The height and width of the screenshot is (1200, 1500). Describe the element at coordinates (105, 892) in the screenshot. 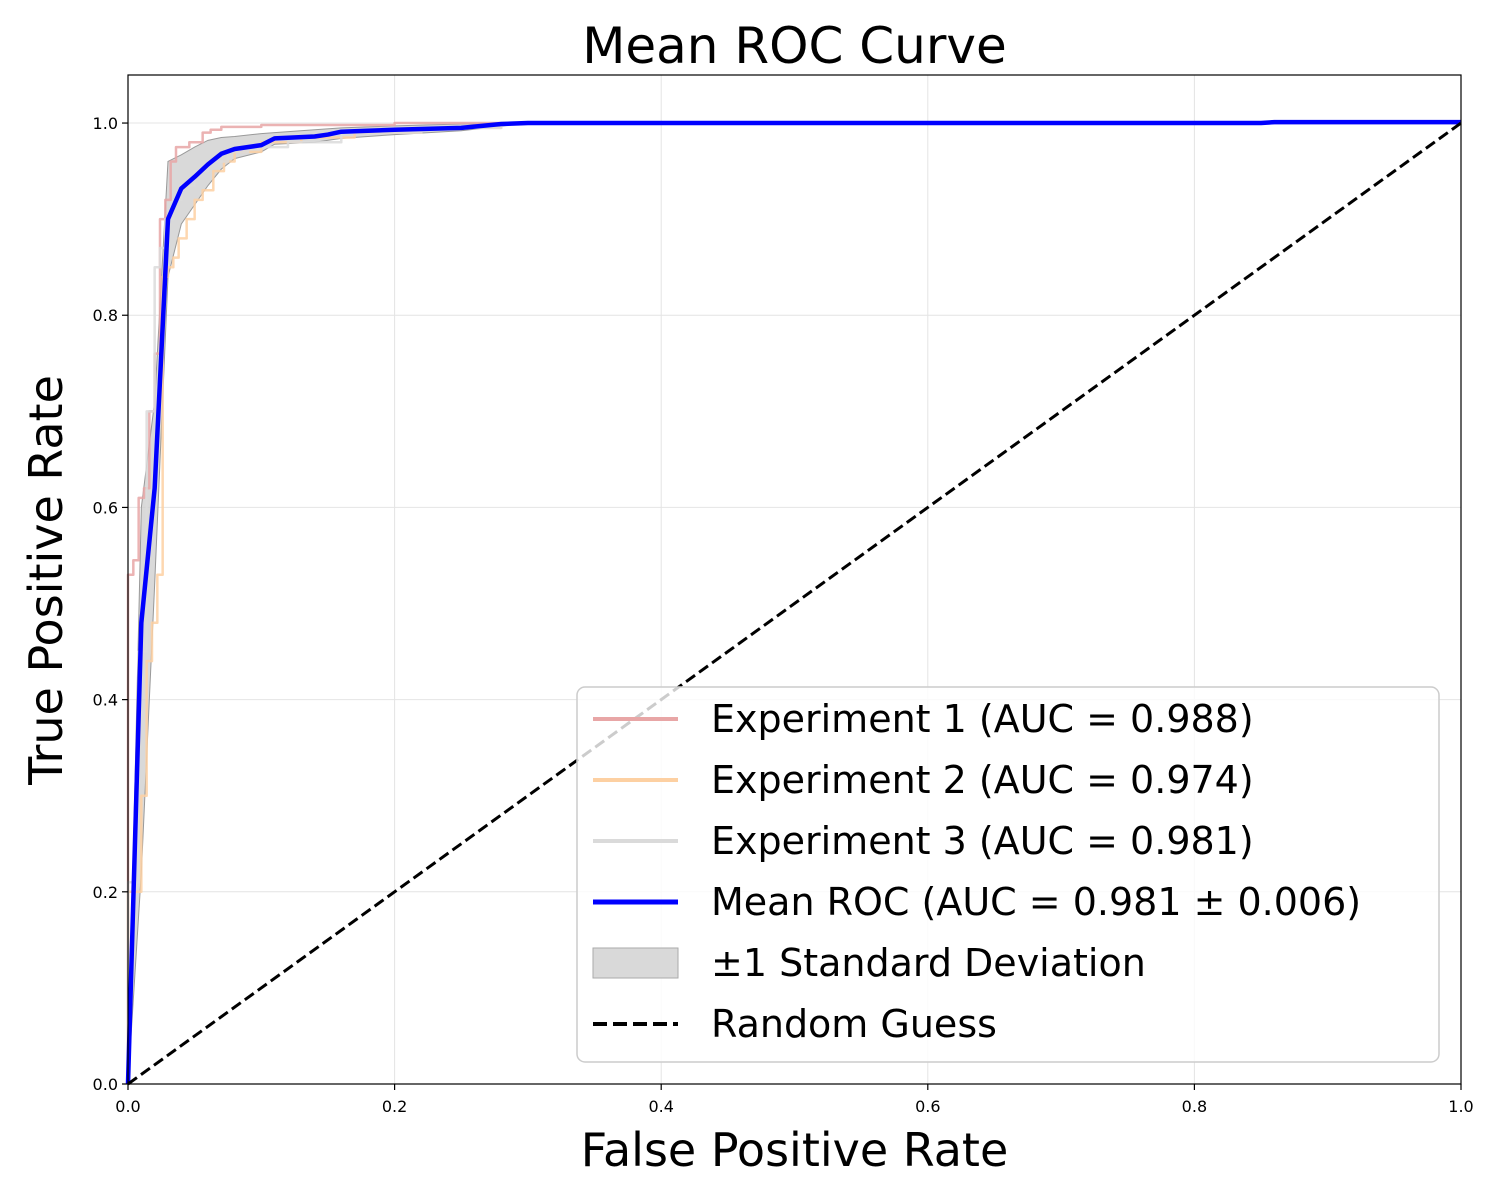

I see `y-tick-label: 0.2` at that location.